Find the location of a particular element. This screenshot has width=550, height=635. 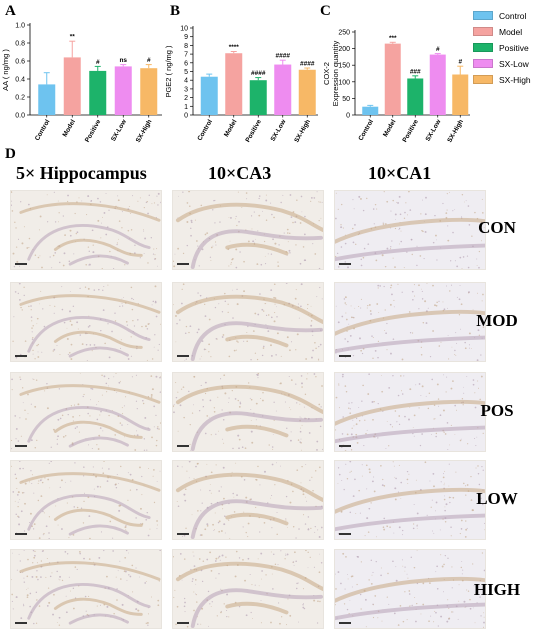

legend-label: SX-High is located at coordinates (515, 79).